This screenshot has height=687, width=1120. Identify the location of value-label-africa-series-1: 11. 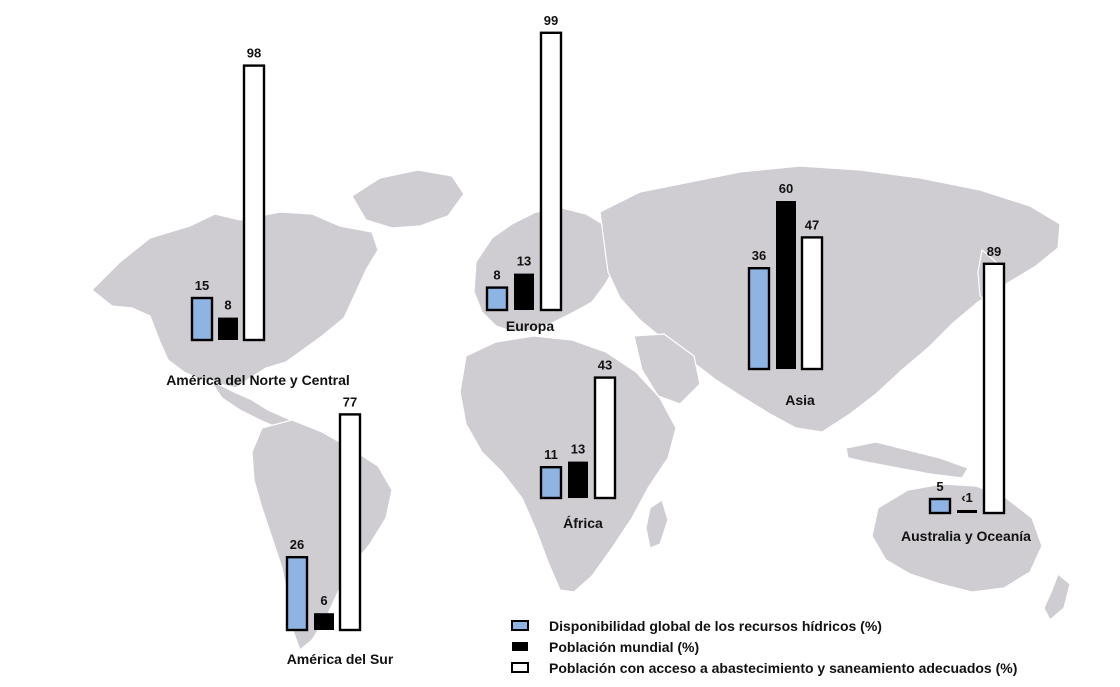
(551, 454).